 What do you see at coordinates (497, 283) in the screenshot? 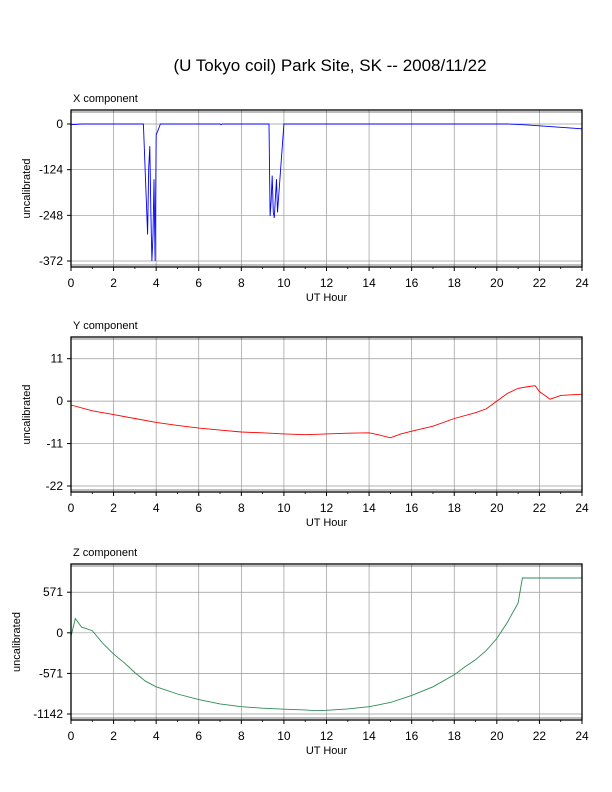
I see `panel-1-xtick-label-10: 20` at bounding box center [497, 283].